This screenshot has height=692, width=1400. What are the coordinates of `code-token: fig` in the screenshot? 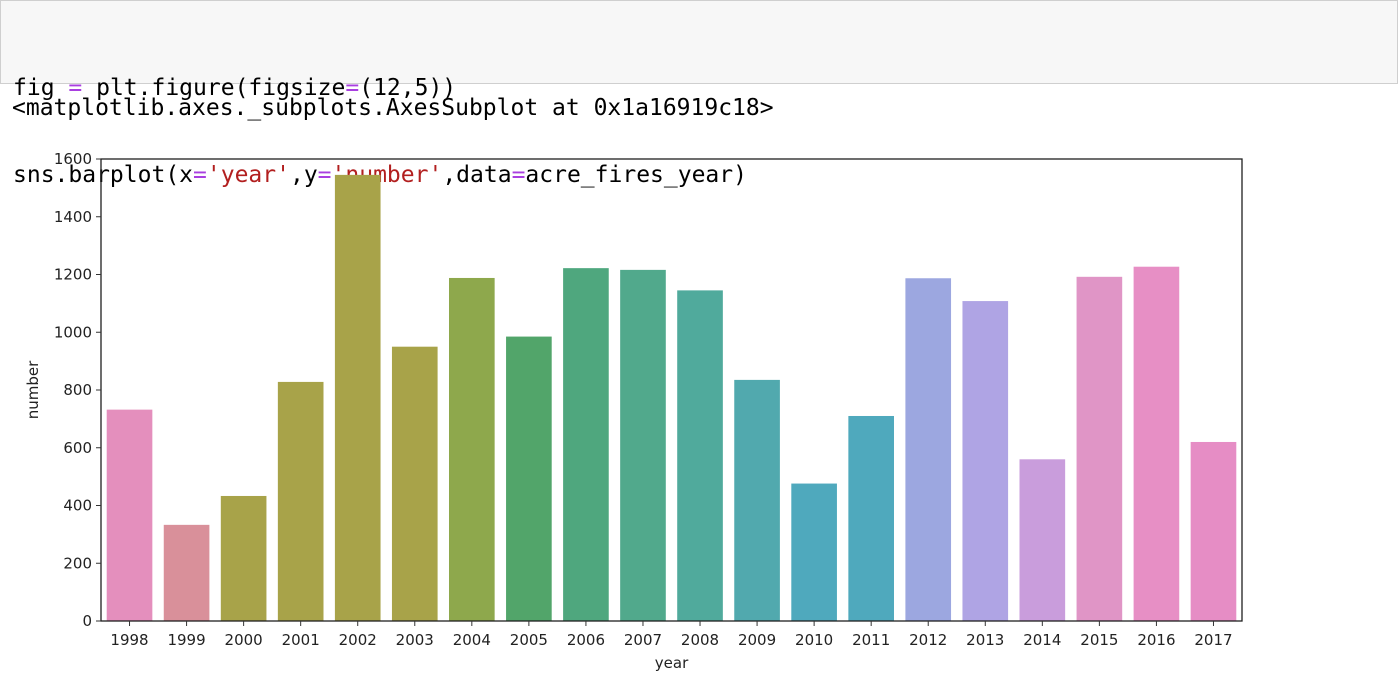 It's located at (41, 88).